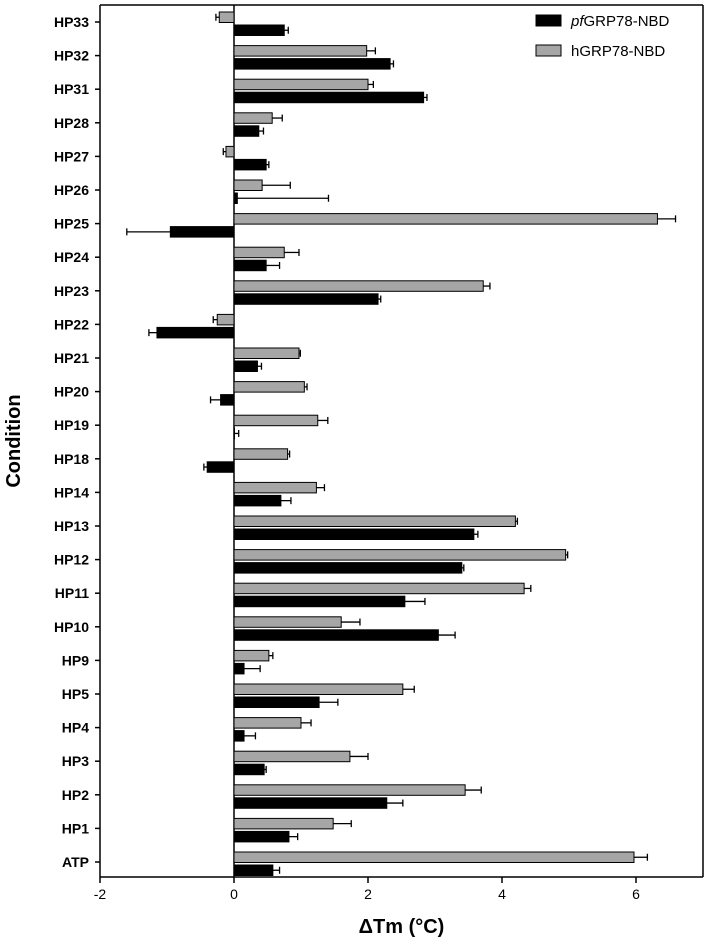  I want to click on category-label: HP5, so click(75, 694).